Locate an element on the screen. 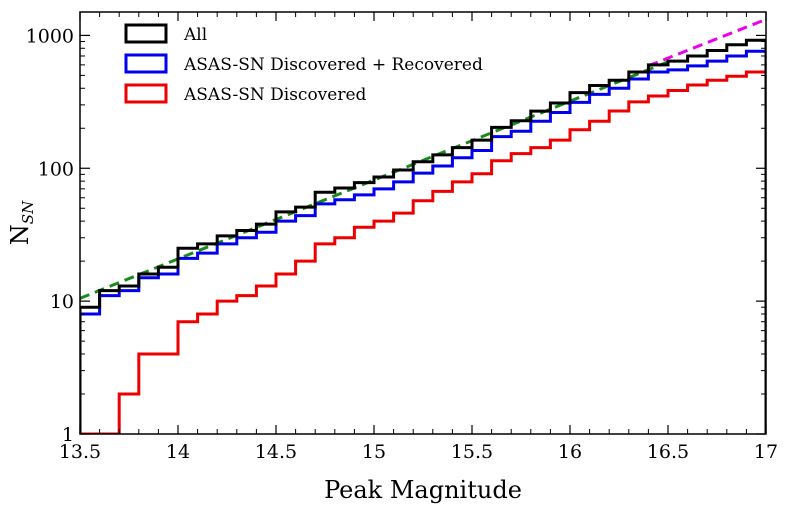 The width and height of the screenshot is (789, 512). x-tick-label: 17 is located at coordinates (766, 452).